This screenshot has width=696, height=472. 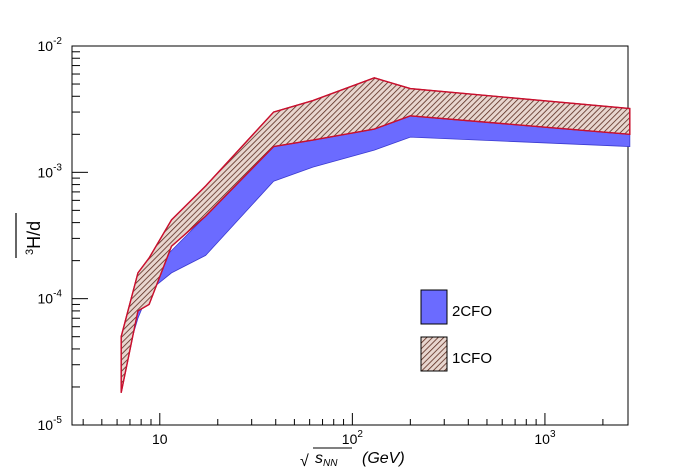 I want to click on y-tick-label-exp: -4, so click(x=57, y=294).